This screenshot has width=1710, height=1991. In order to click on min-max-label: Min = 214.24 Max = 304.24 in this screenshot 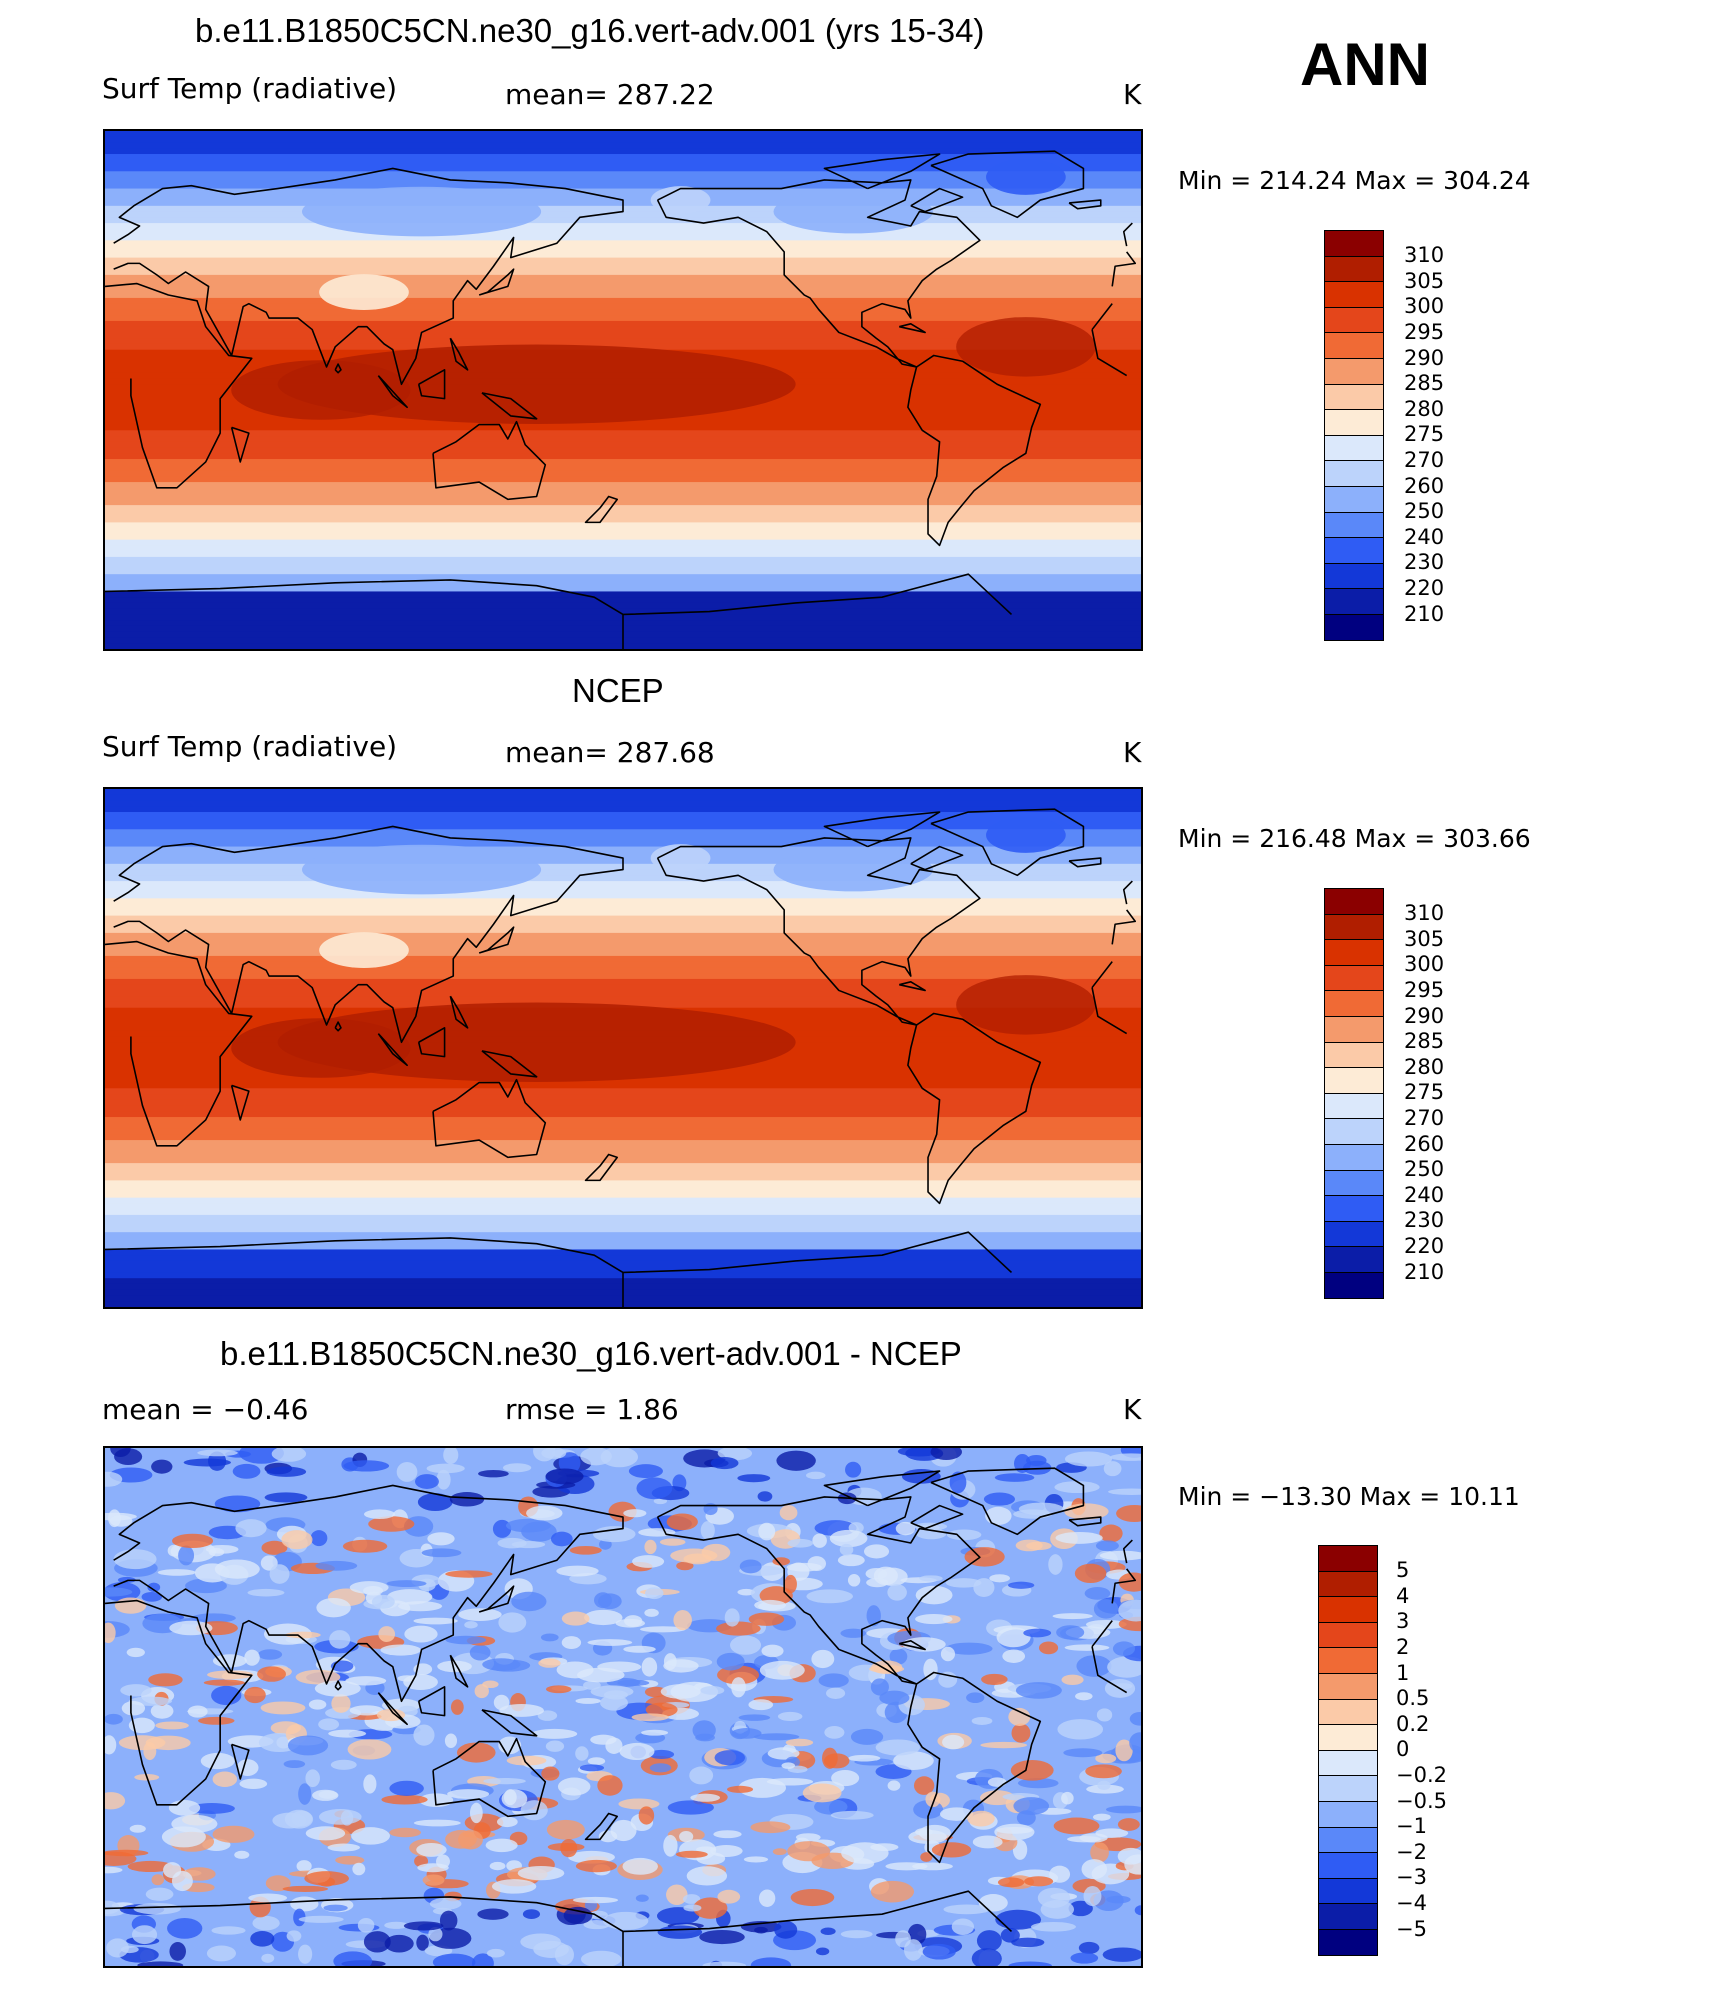, I will do `click(1354, 180)`.